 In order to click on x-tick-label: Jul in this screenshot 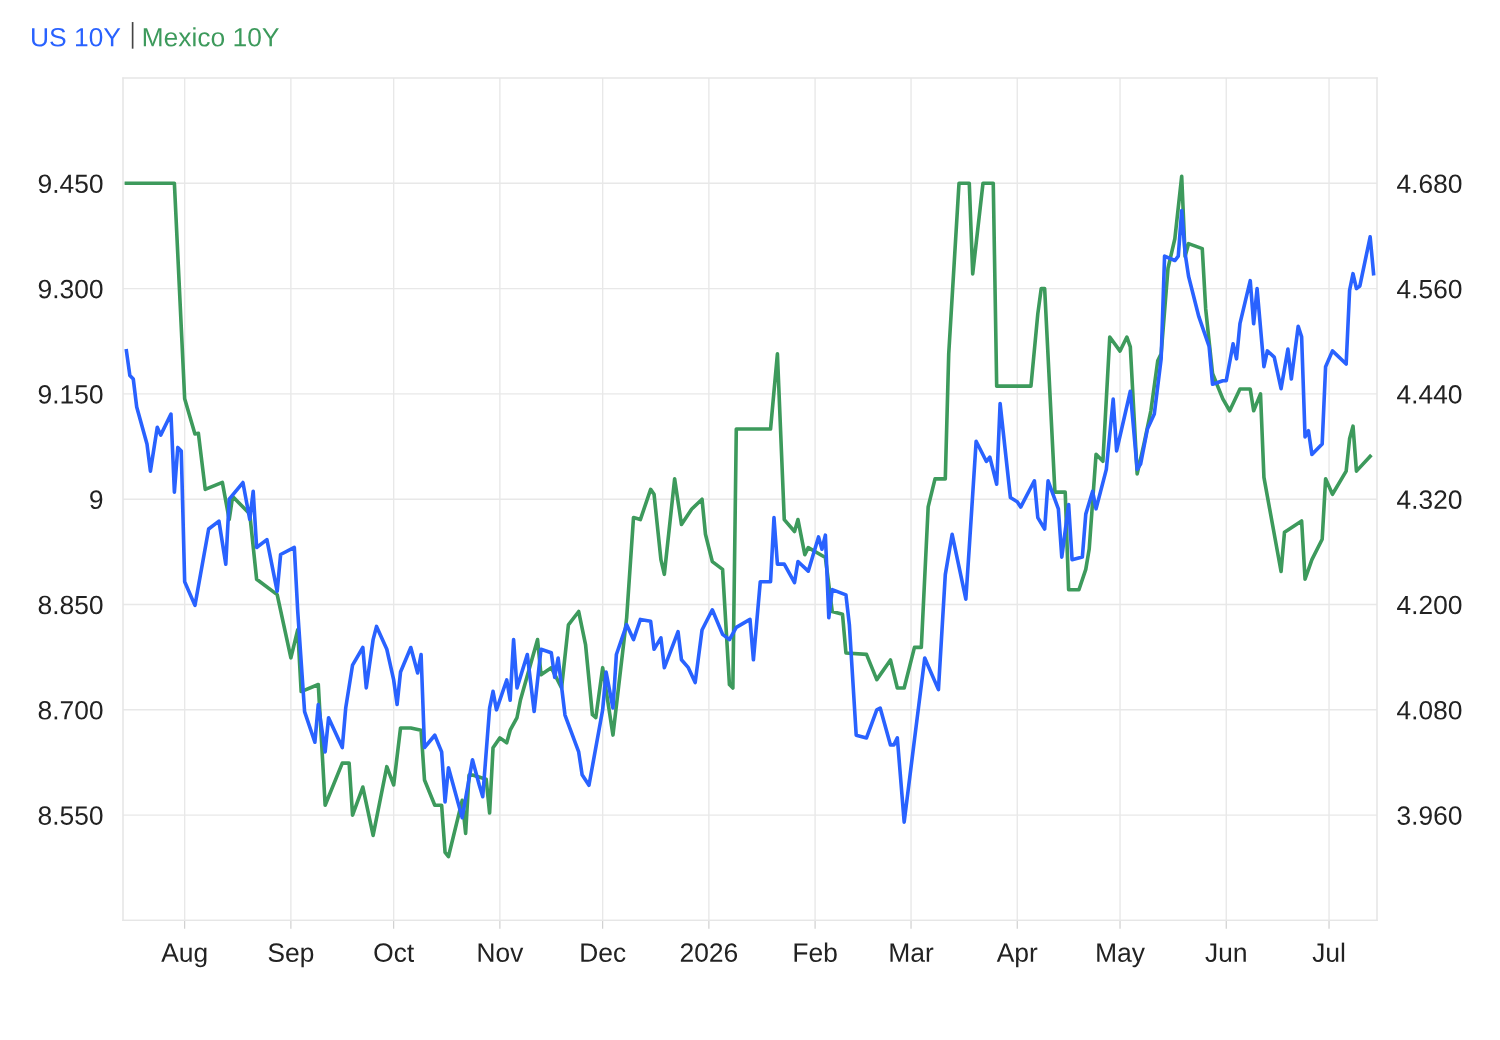, I will do `click(1328, 952)`.